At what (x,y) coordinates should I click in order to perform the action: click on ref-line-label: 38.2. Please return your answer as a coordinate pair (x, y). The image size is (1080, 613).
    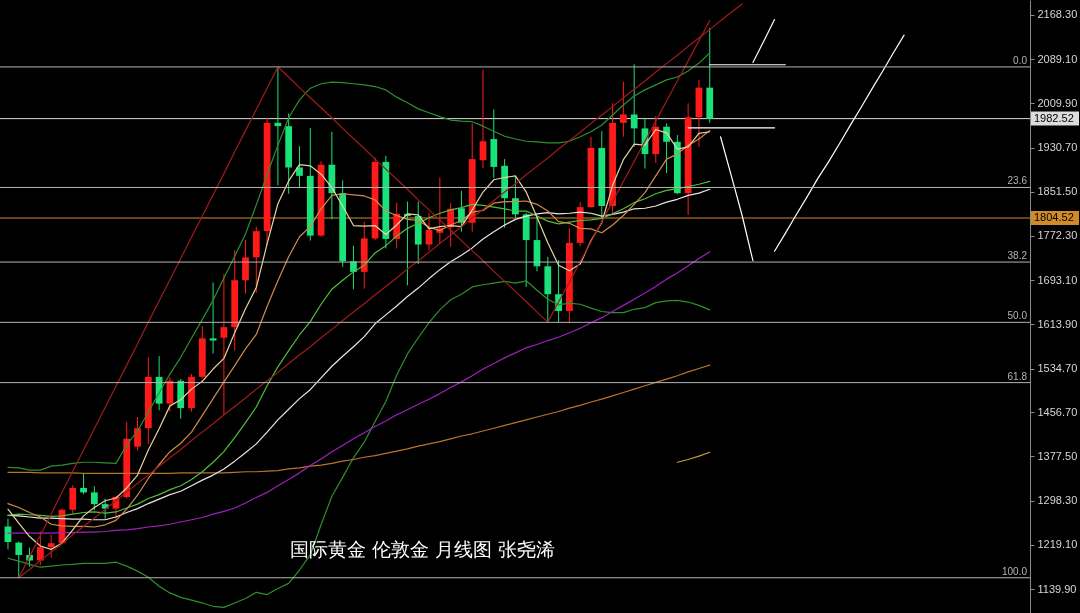
    Looking at the image, I should click on (1017, 256).